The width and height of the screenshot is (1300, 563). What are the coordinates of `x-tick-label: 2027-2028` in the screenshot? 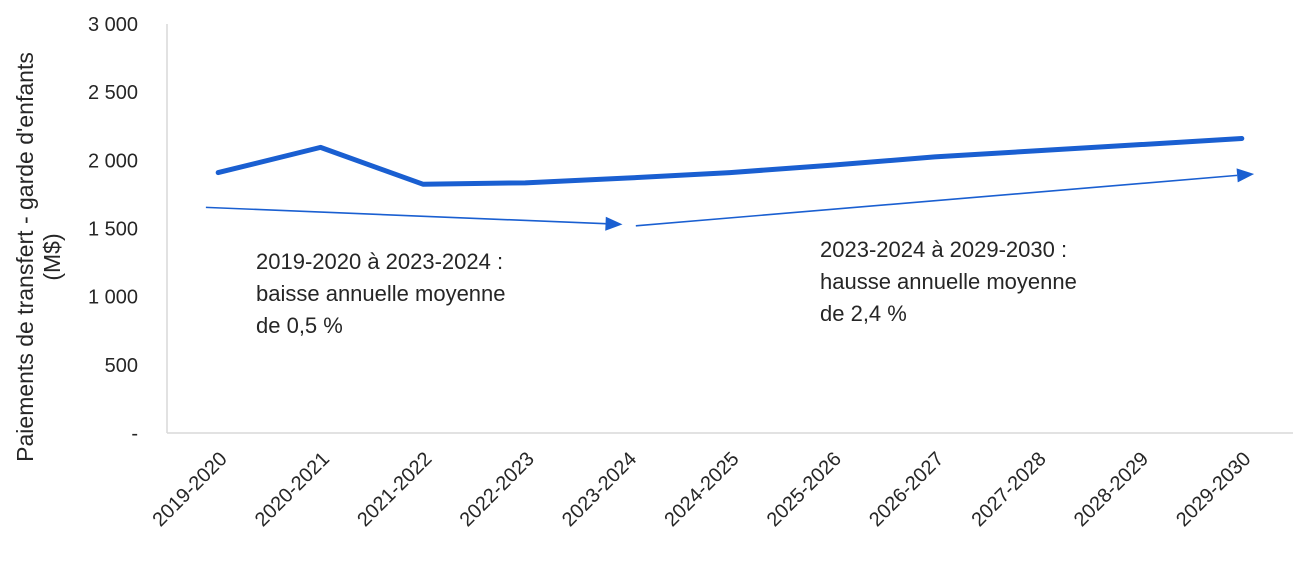 It's located at (1008, 489).